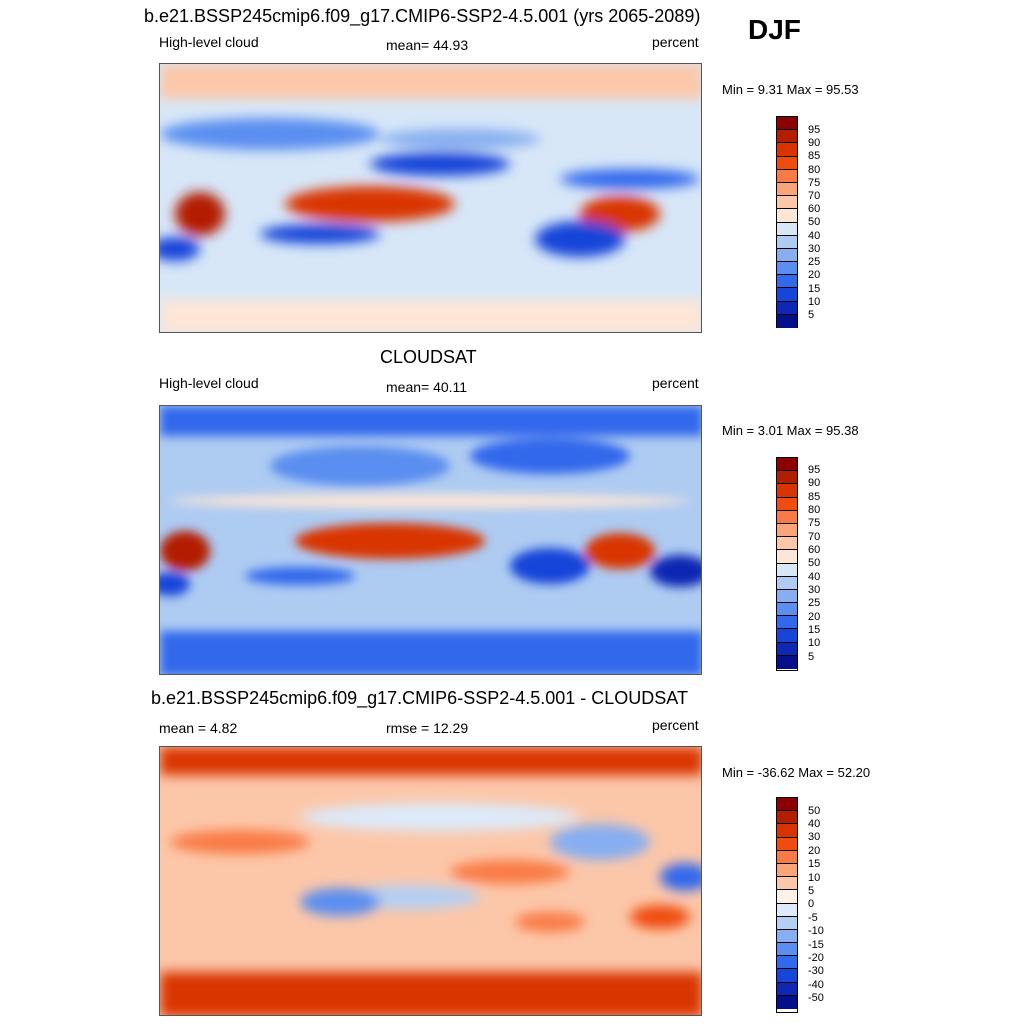  What do you see at coordinates (427, 728) in the screenshot?
I see `panel3-rmse-label: rmse = 12.29` at bounding box center [427, 728].